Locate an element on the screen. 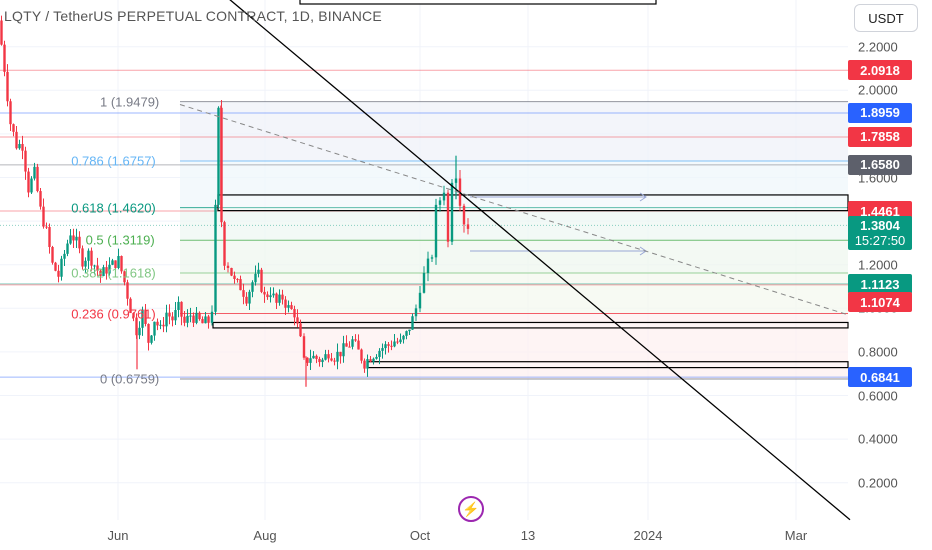 Image resolution: width=932 pixels, height=550 pixels. price-badge: 1.6580 is located at coordinates (880, 164).